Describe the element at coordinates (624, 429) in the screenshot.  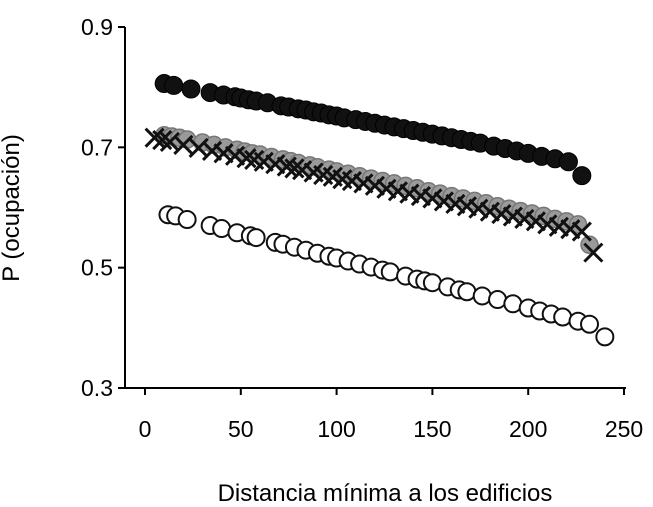
I see `x-tick-label: 250` at that location.